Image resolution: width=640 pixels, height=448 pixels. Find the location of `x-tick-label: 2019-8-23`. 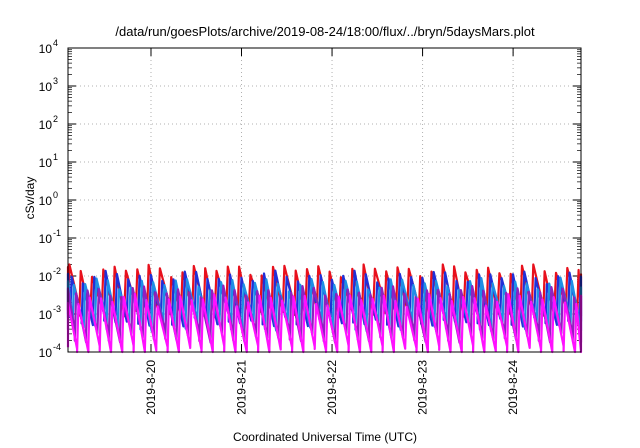

x-tick-label: 2019-8-23 is located at coordinates (423, 387).